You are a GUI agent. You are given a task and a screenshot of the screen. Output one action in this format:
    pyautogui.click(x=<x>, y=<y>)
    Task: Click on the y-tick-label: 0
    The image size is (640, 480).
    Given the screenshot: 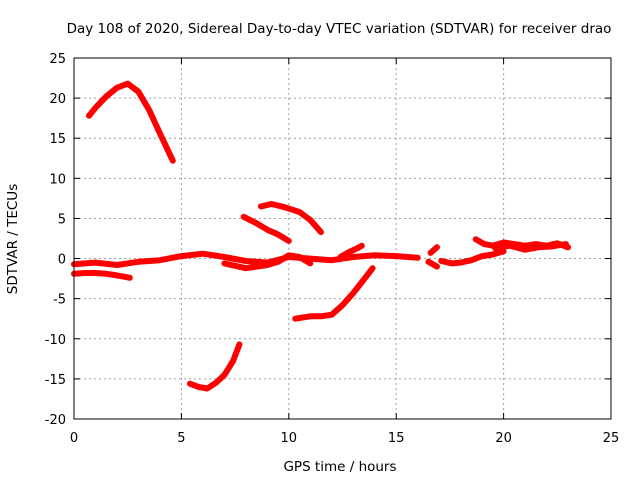 What is the action you would take?
    pyautogui.click(x=62, y=260)
    